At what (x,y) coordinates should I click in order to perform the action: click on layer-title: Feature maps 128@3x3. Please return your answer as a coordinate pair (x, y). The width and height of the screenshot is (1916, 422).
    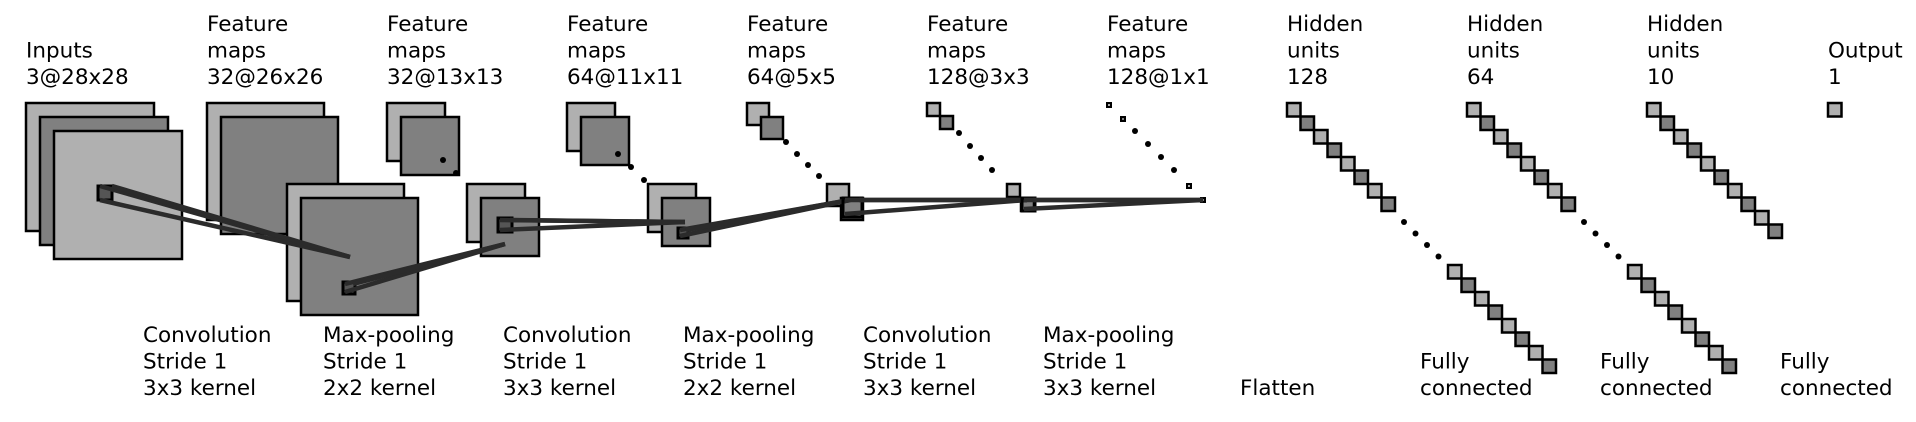
    Looking at the image, I should click on (978, 51).